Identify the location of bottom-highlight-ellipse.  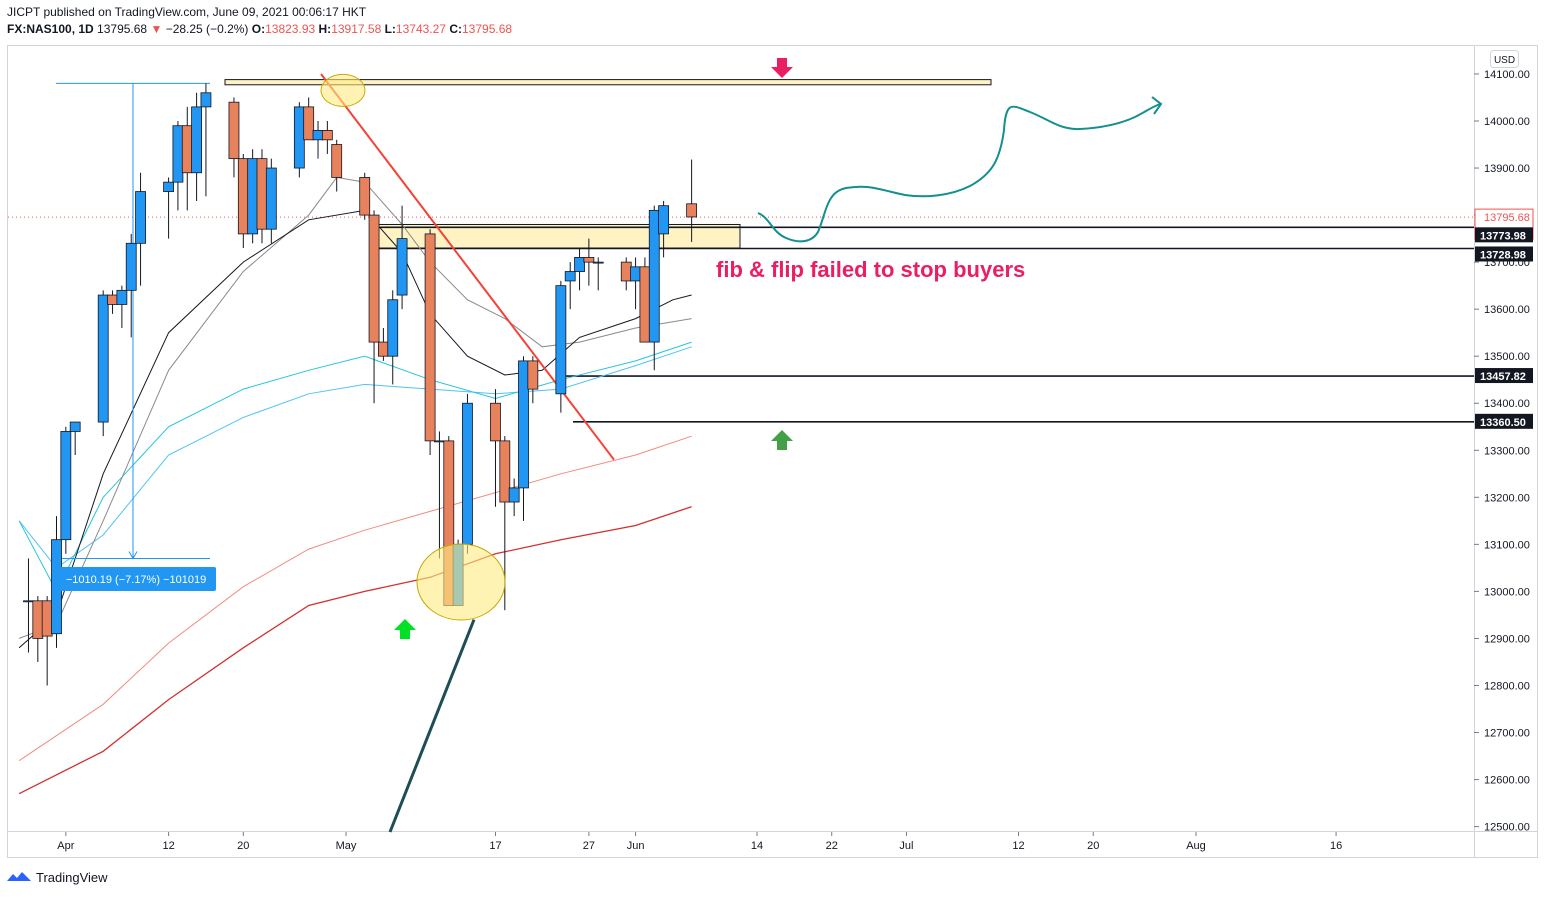
(461, 582).